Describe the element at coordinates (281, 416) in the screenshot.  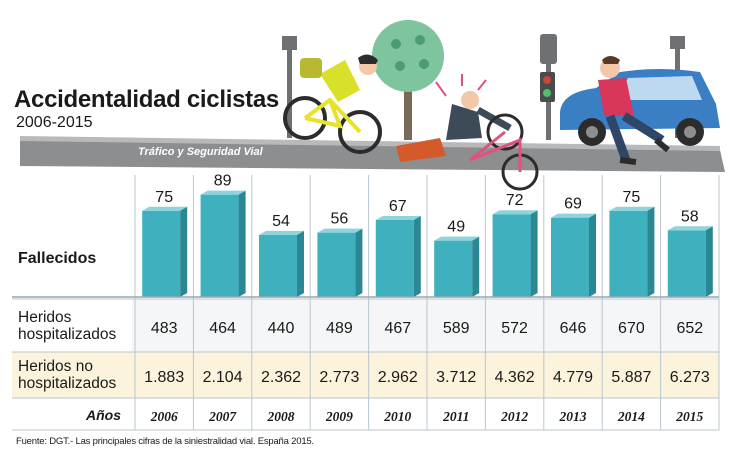
I see `year-tick-label: 2008` at that location.